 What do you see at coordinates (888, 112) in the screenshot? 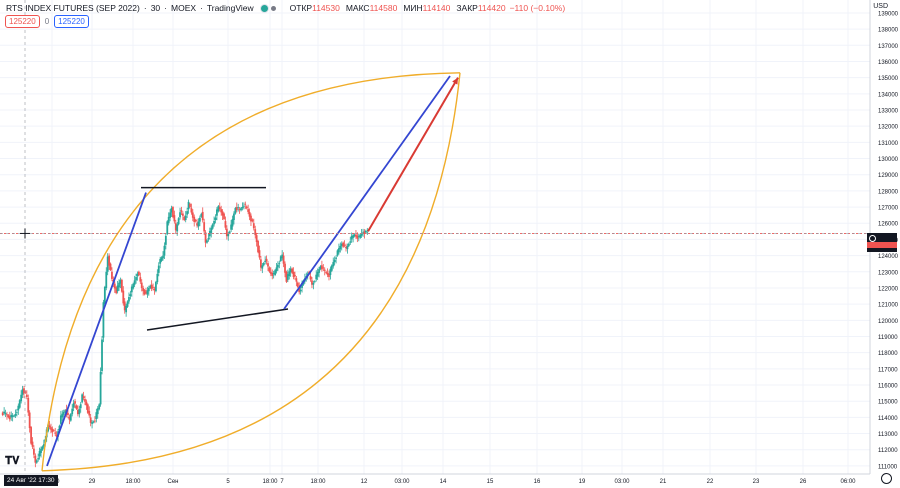
I see `price-tick-label: 133000` at bounding box center [888, 112].